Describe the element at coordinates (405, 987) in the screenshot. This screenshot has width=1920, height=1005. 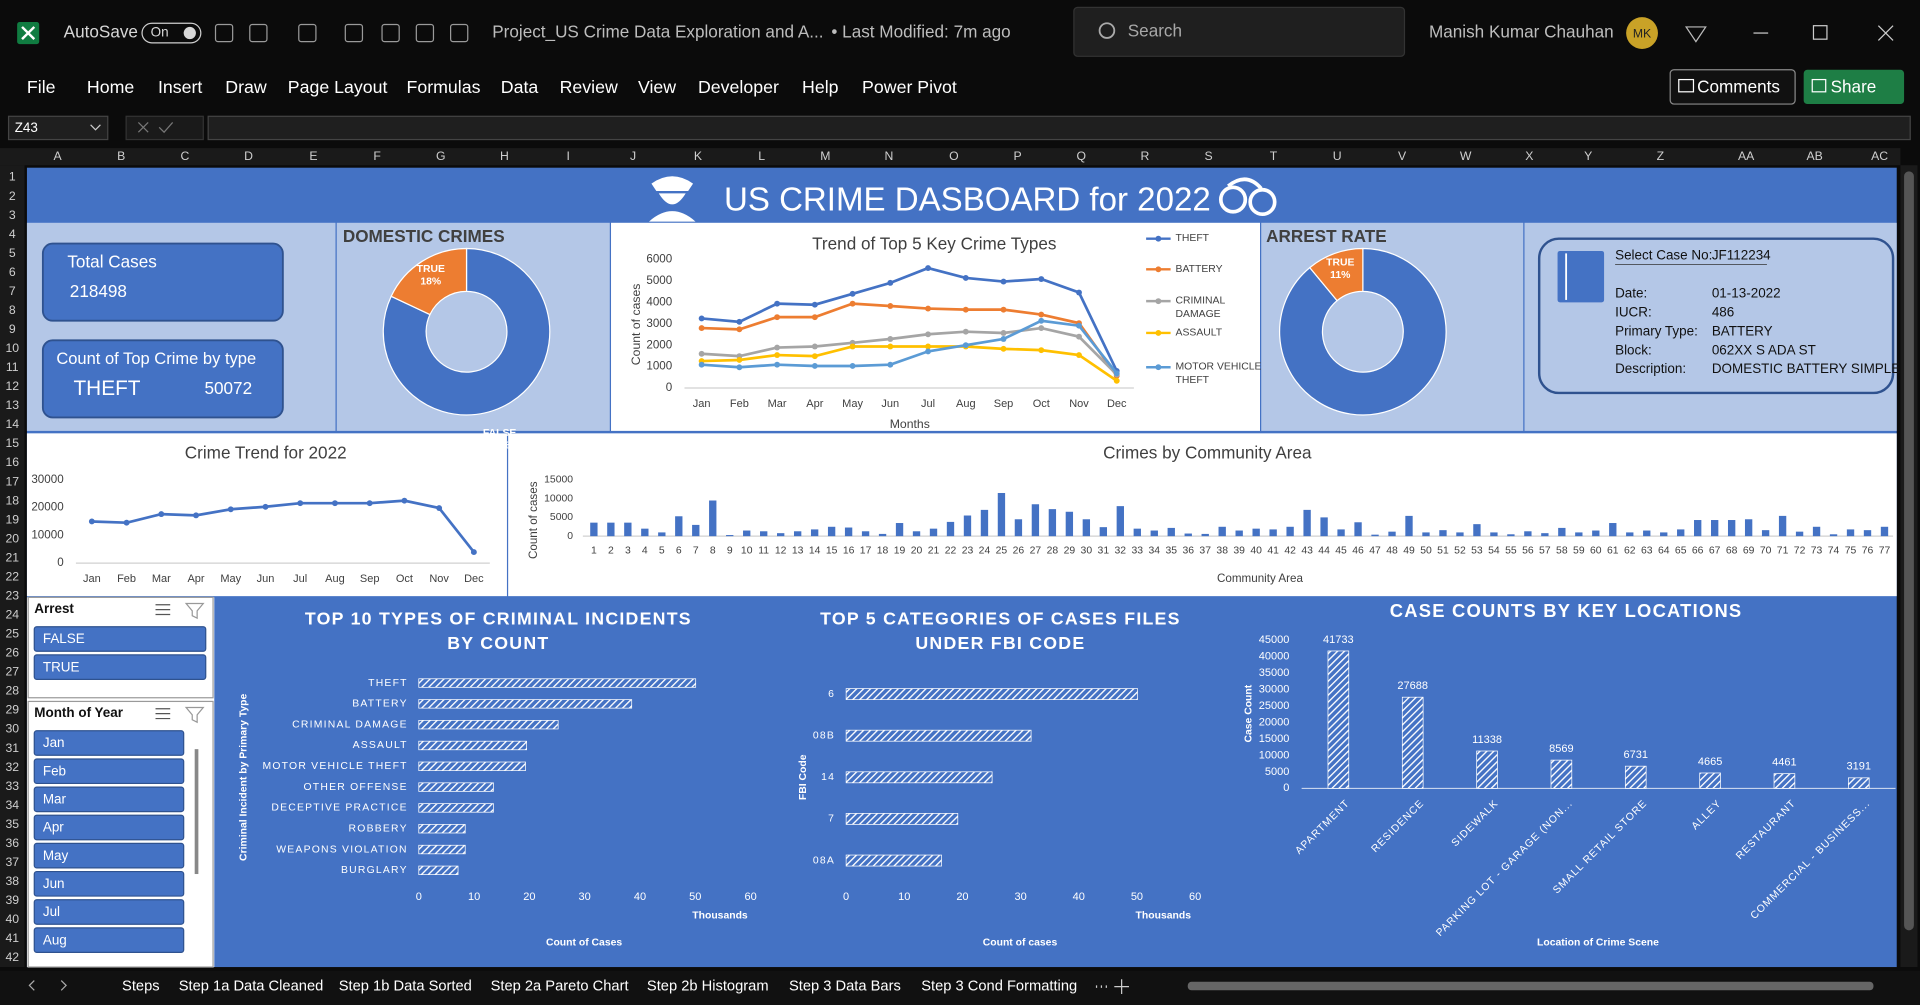
I see `sheet-tab: Step 1b Data Sorted` at that location.